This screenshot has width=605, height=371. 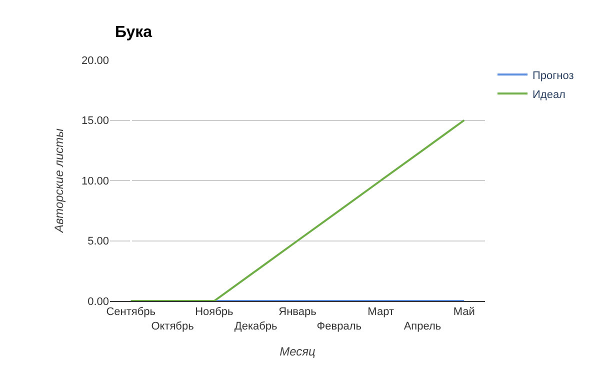 What do you see at coordinates (98, 302) in the screenshot?
I see `y-tick-label: 0.00` at bounding box center [98, 302].